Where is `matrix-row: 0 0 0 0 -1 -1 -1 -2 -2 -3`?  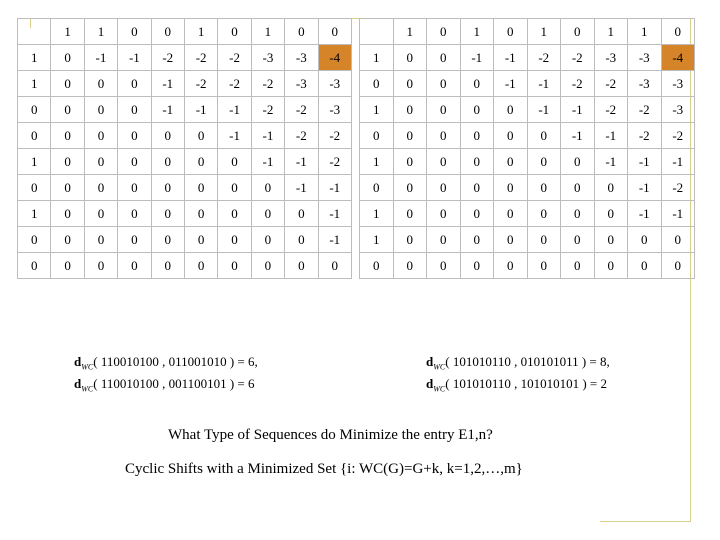
matrix-row: 0 0 0 0 -1 -1 -1 -2 -2 -3 is located at coordinates (184, 109).